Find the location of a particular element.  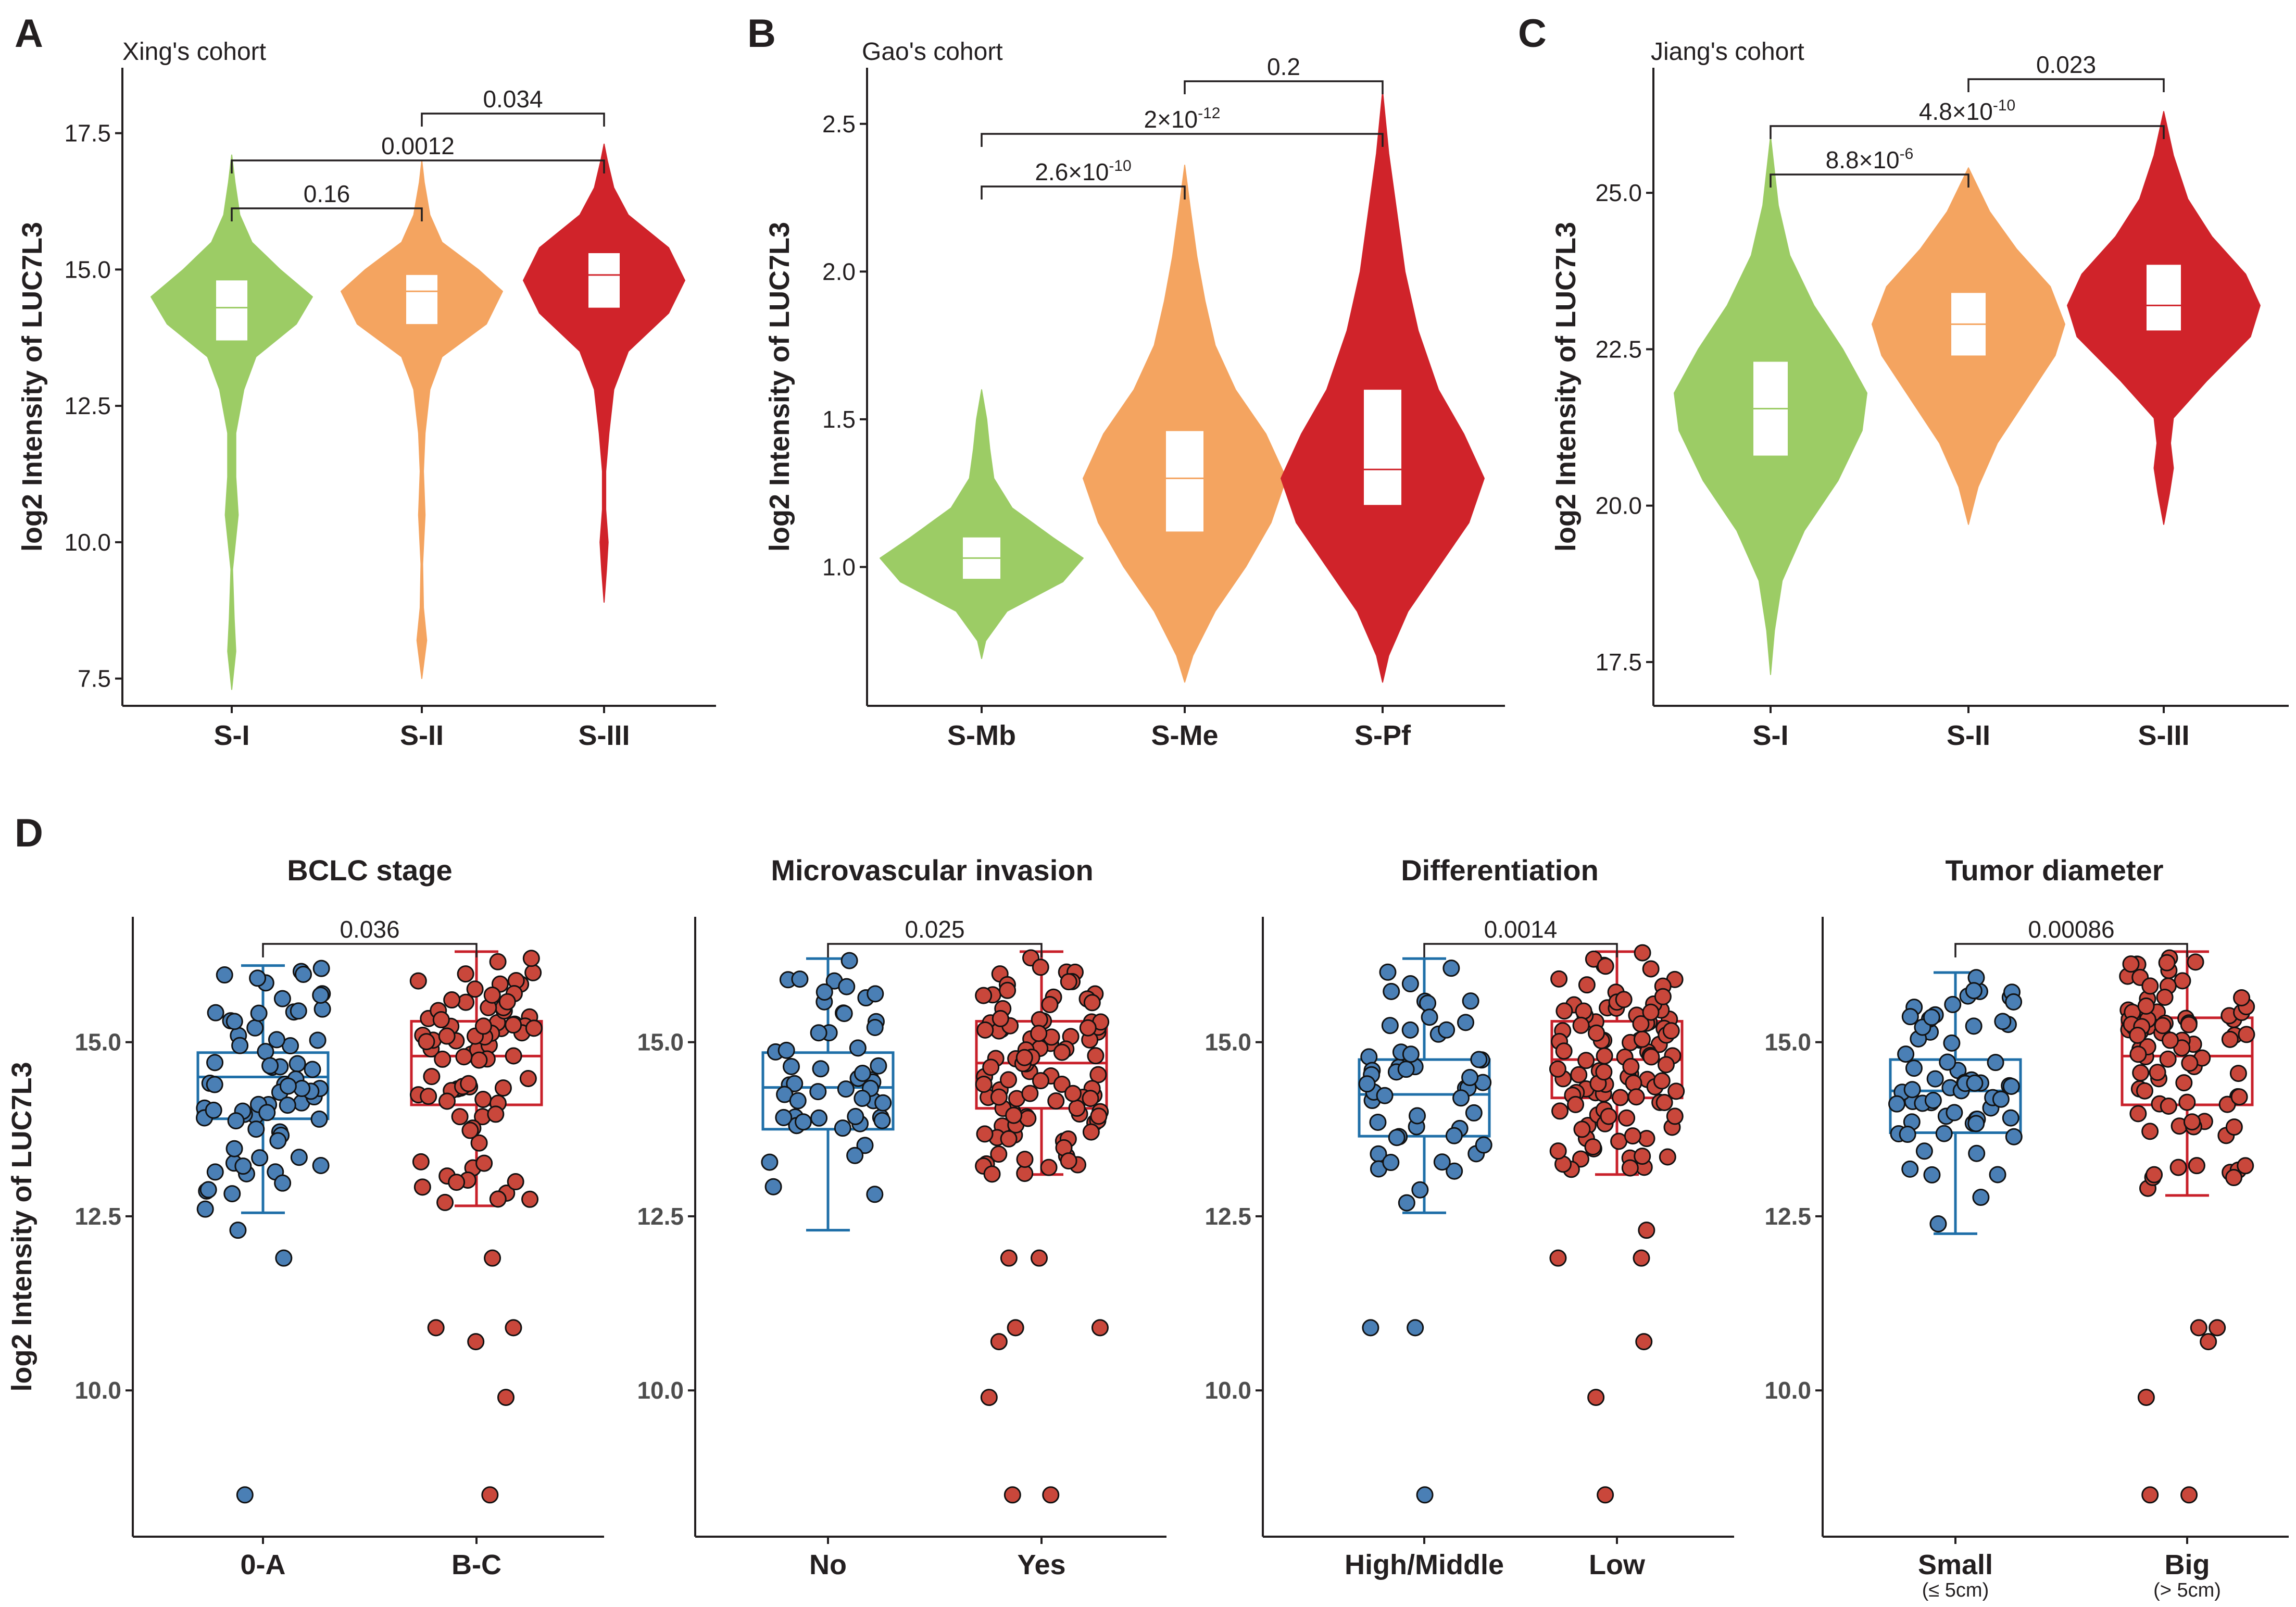

y-tick-label-a: 7.5 is located at coordinates (94, 679).